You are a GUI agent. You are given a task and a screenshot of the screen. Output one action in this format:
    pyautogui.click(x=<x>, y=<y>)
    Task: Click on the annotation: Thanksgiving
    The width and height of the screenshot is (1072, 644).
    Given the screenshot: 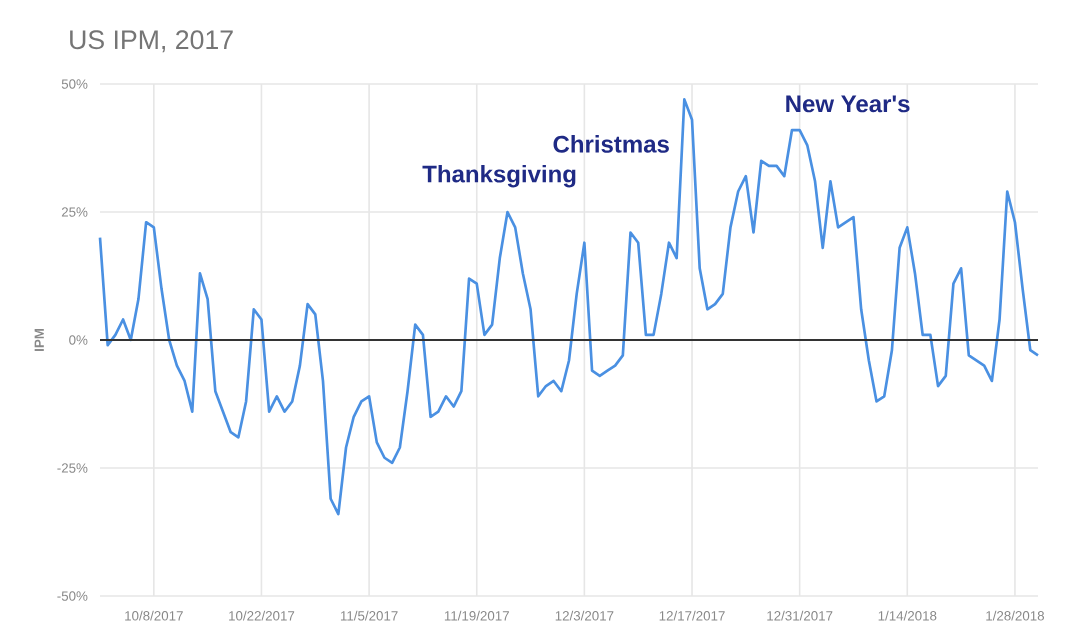 What is the action you would take?
    pyautogui.click(x=499, y=176)
    